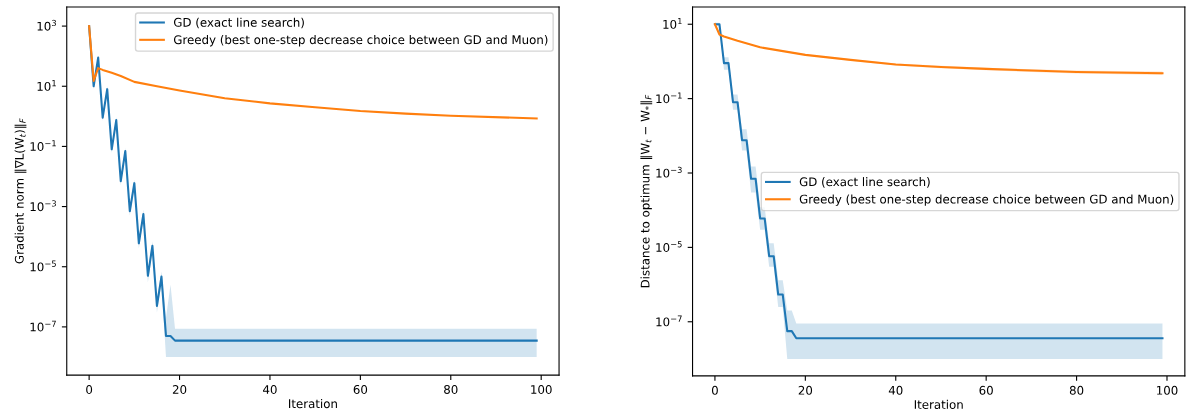  I want to click on y-tick-label: 10$^{3}$, so click(46, 25).